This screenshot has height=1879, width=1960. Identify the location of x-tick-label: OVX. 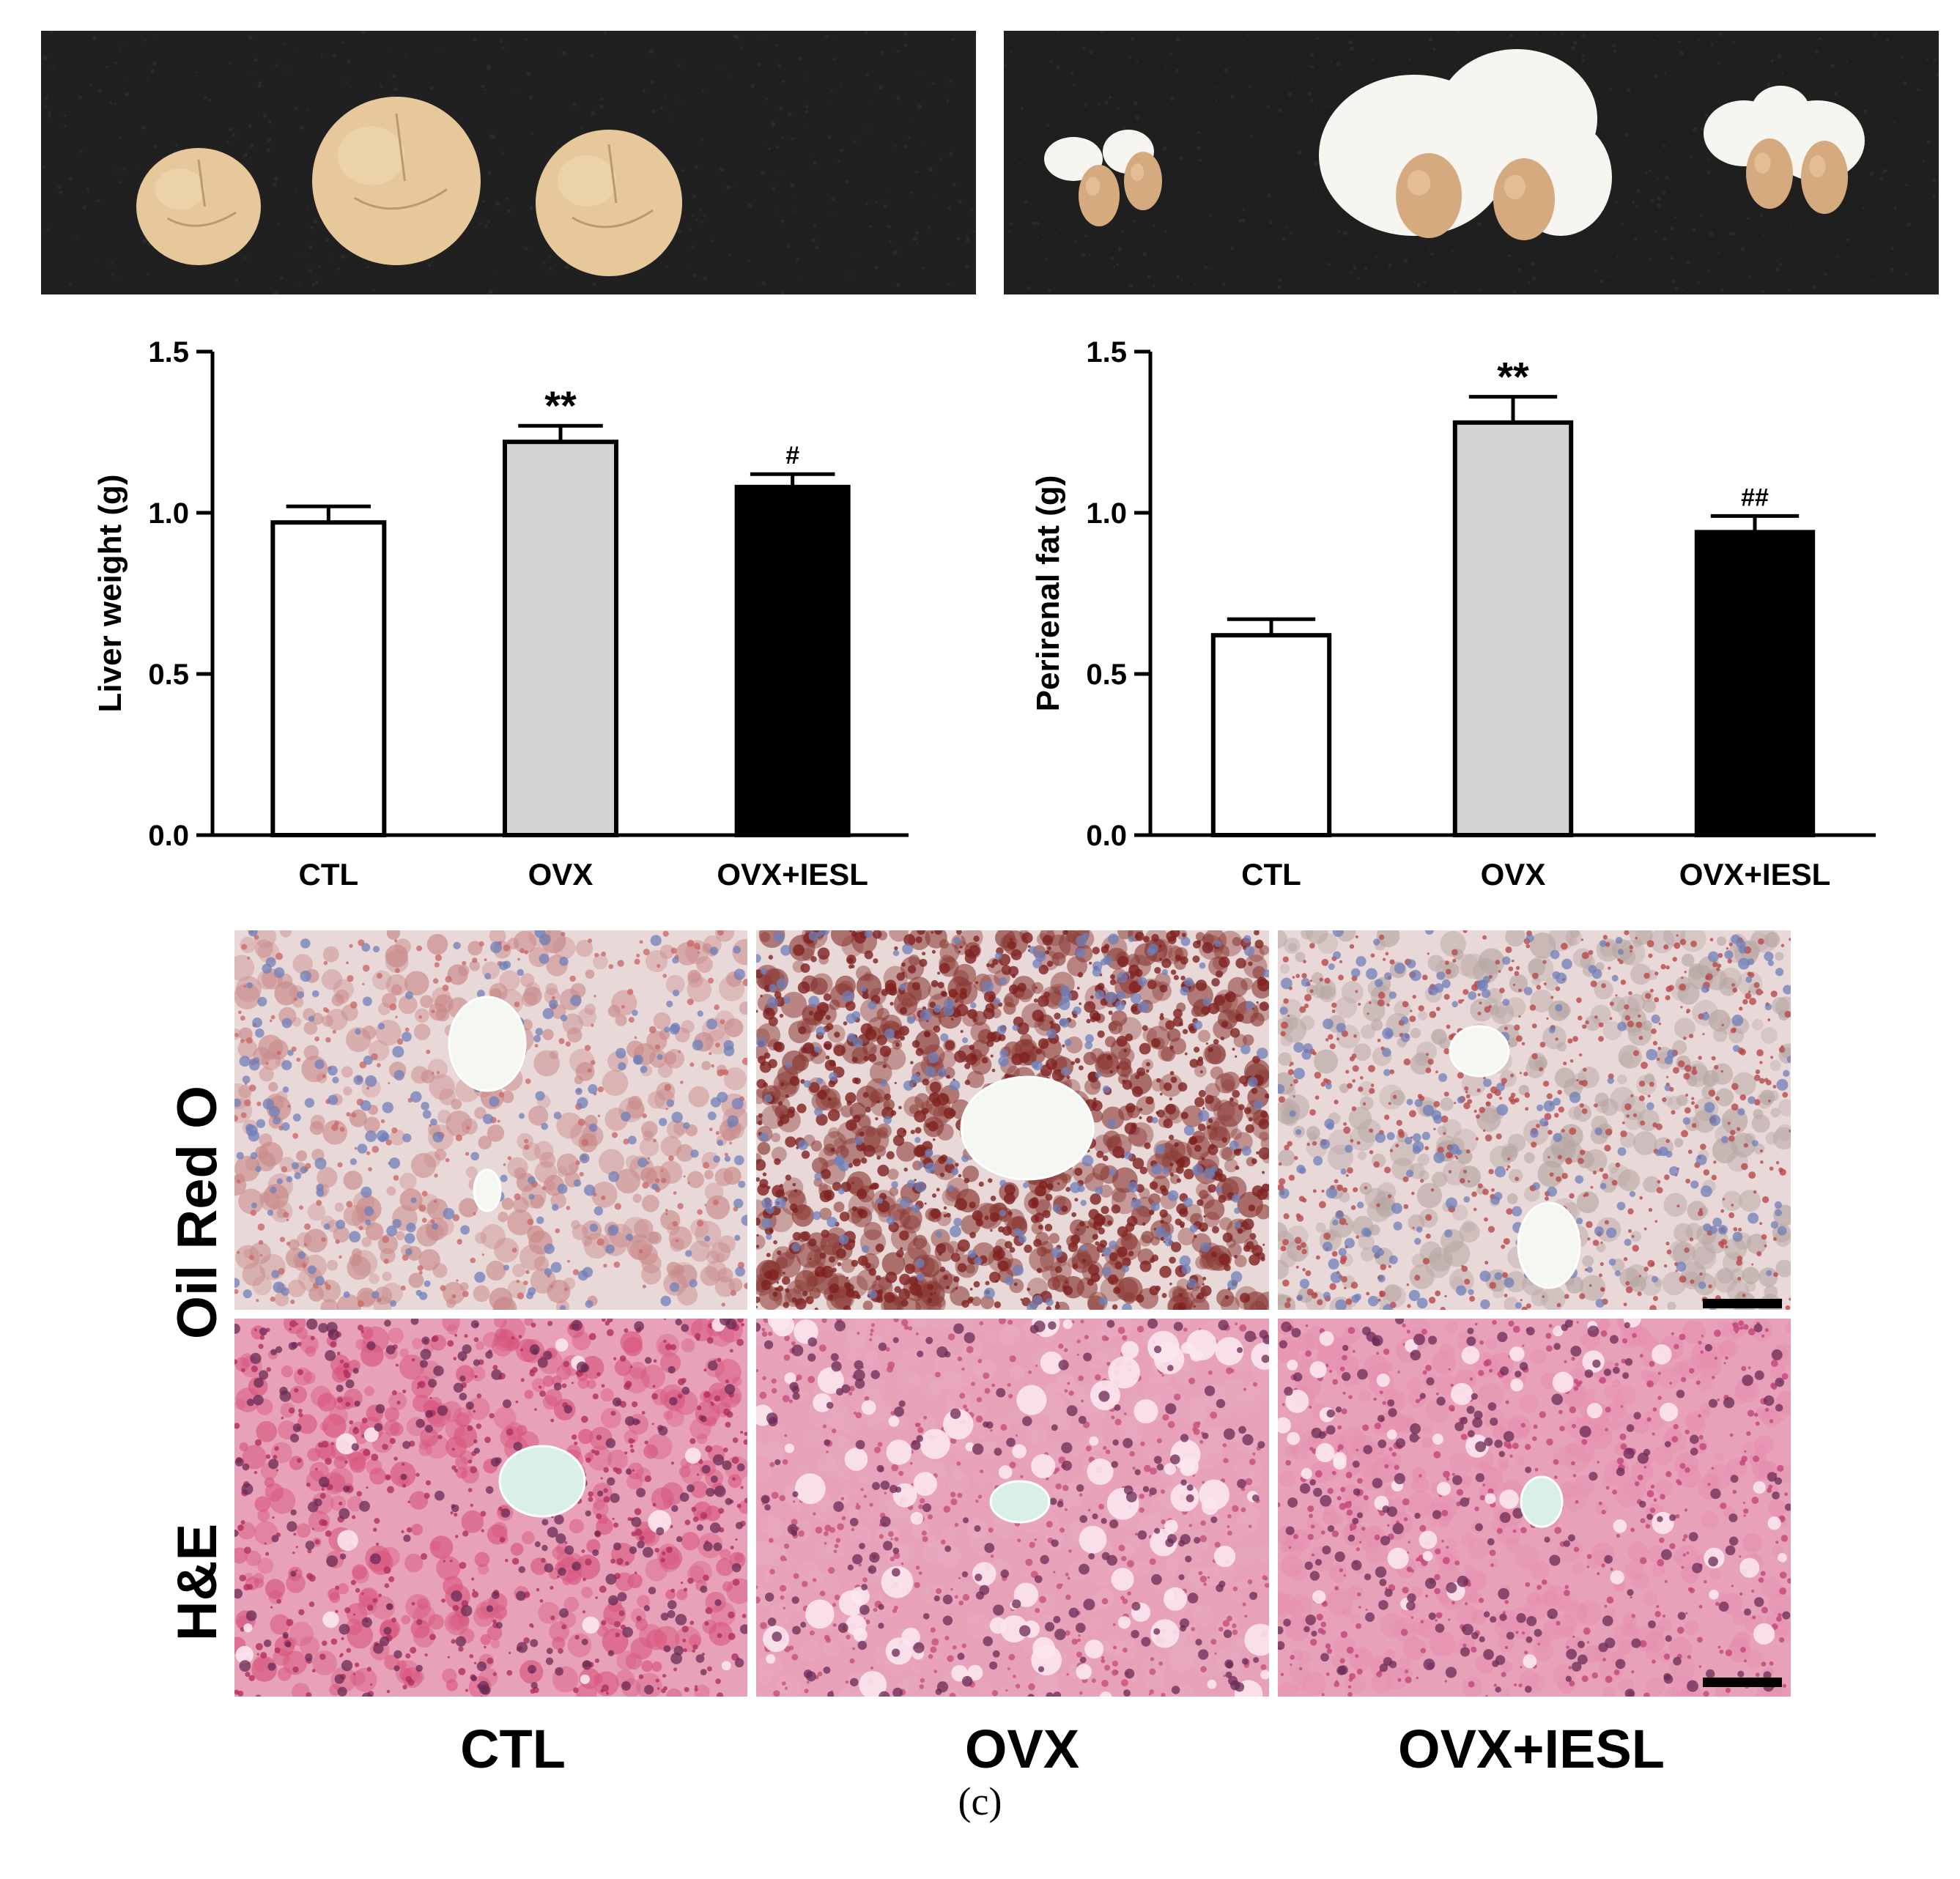
(561, 874).